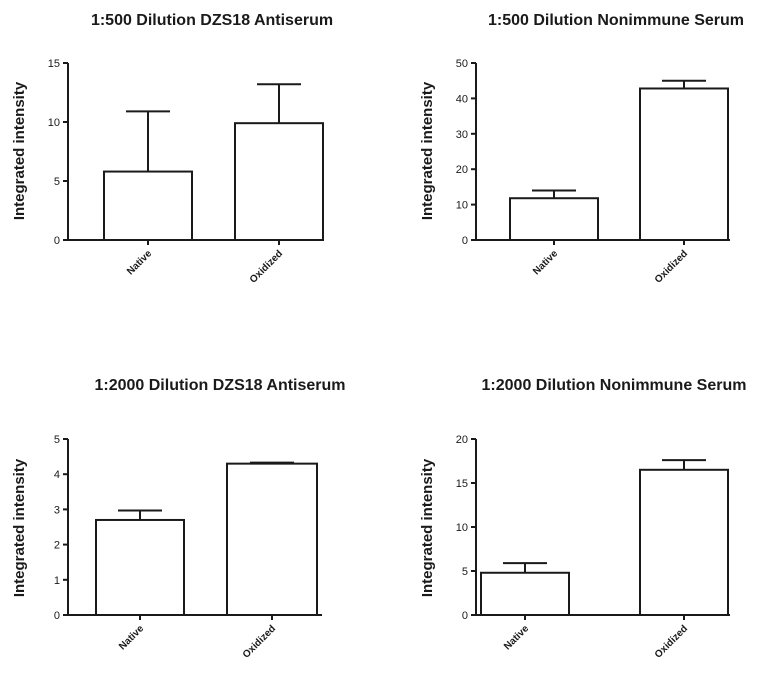  I want to click on panel-2-bar-oxidized, so click(684, 164).